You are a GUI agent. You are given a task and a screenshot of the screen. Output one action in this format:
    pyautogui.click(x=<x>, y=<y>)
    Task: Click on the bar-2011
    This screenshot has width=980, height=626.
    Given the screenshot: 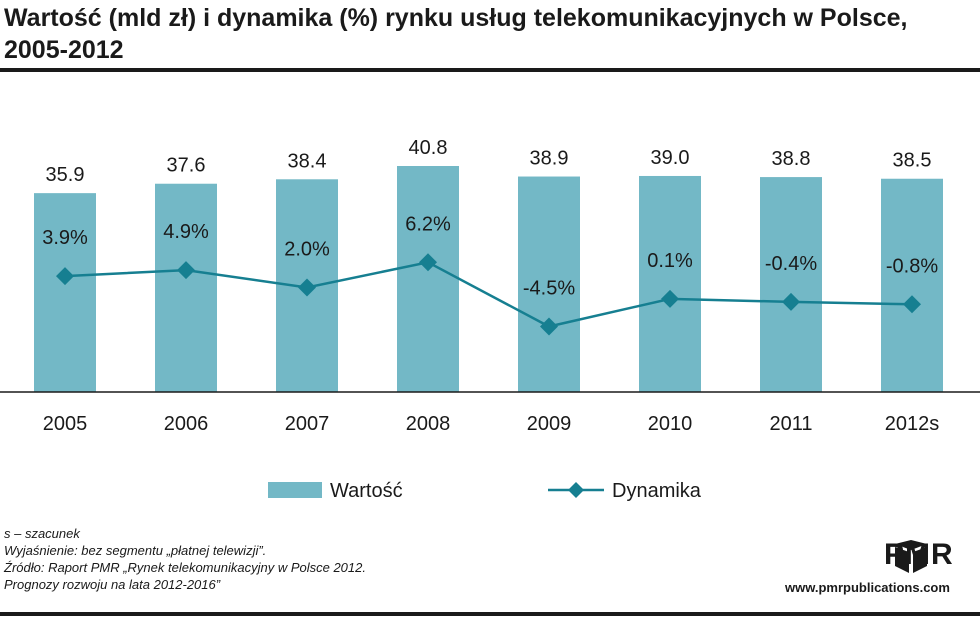 What is the action you would take?
    pyautogui.click(x=791, y=284)
    